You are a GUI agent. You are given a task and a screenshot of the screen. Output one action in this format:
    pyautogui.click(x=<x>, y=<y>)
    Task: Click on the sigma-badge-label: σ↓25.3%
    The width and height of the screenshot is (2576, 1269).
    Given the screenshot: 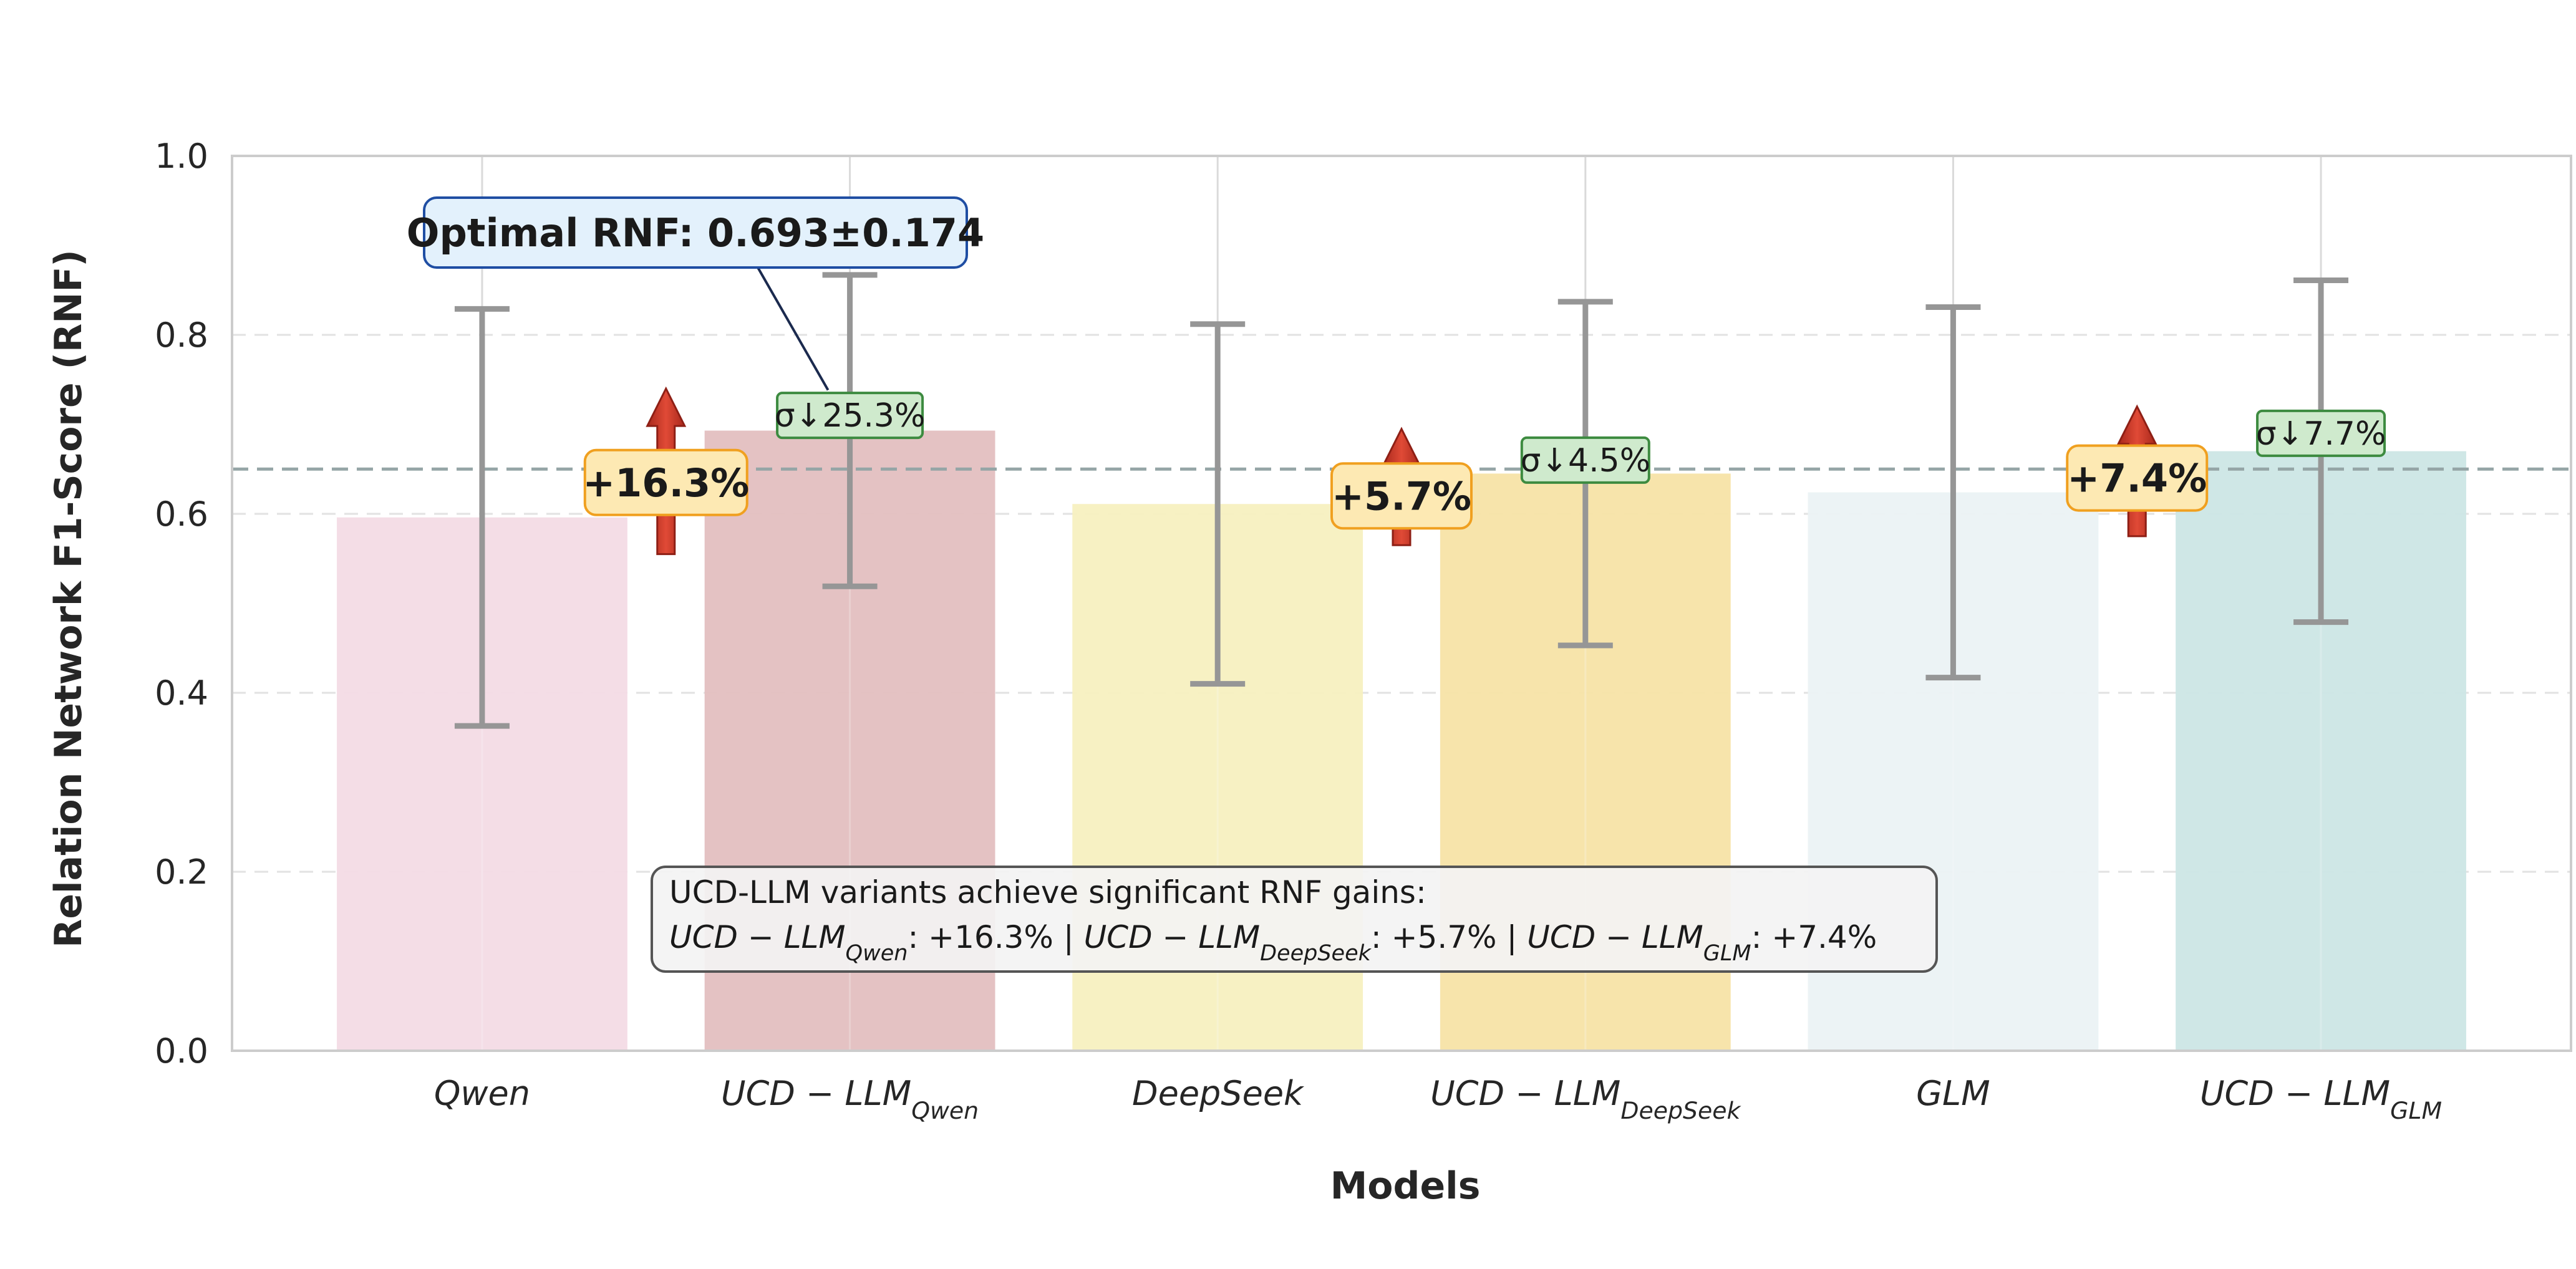 What is the action you would take?
    pyautogui.click(x=850, y=416)
    